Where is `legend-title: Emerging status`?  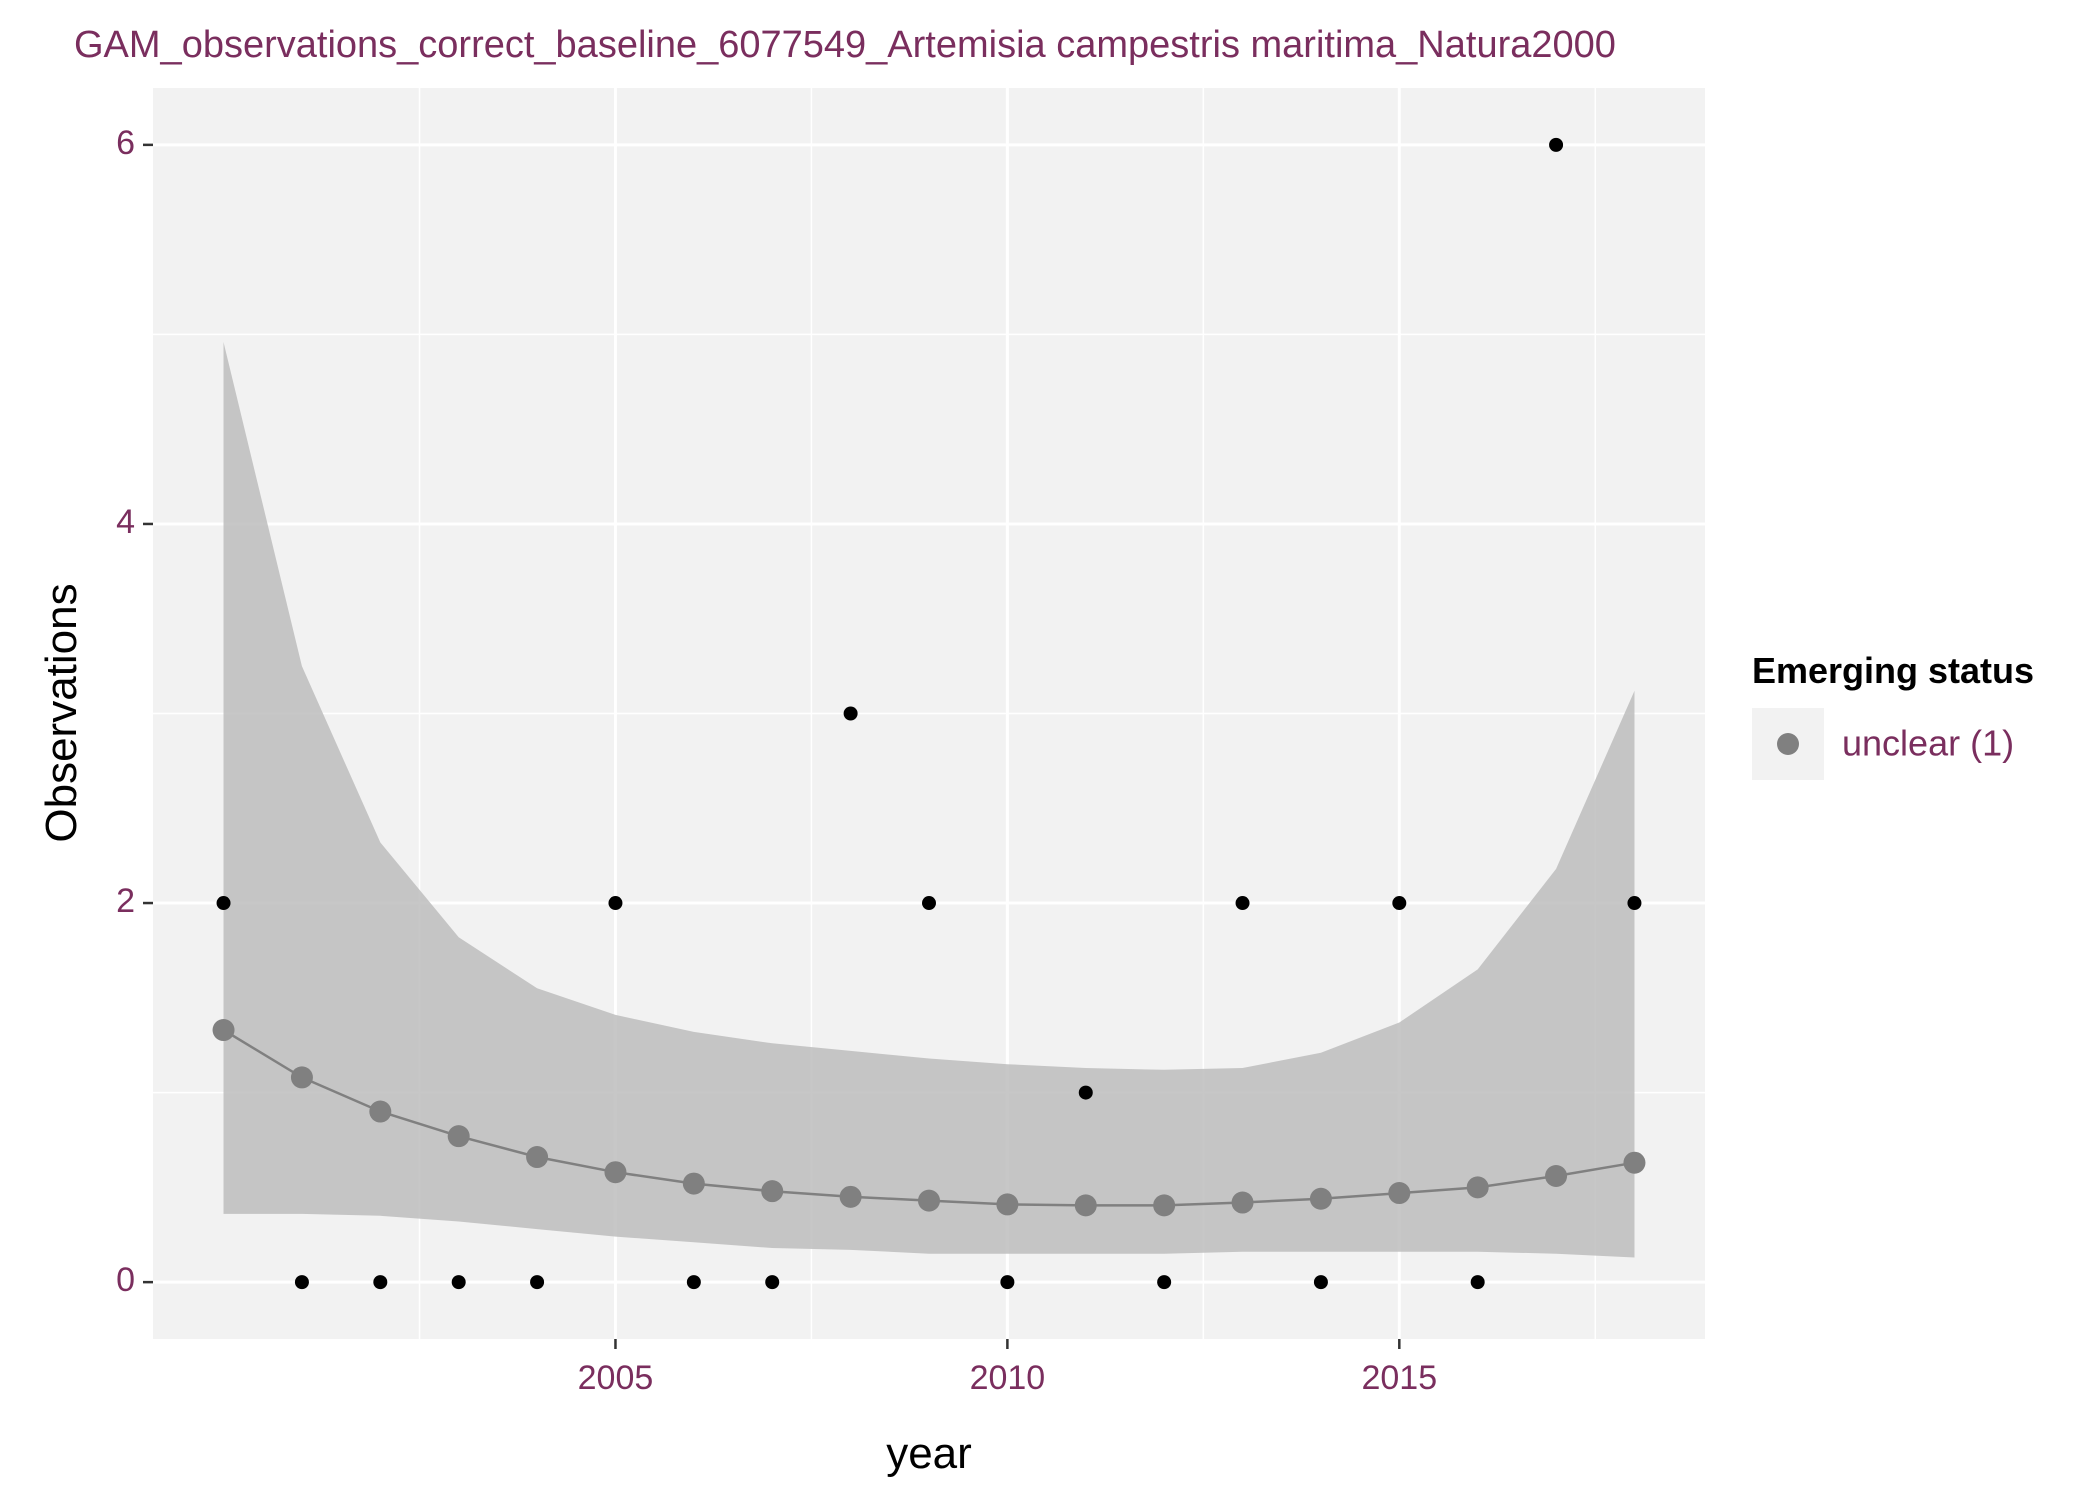
legend-title: Emerging status is located at coordinates (1893, 670).